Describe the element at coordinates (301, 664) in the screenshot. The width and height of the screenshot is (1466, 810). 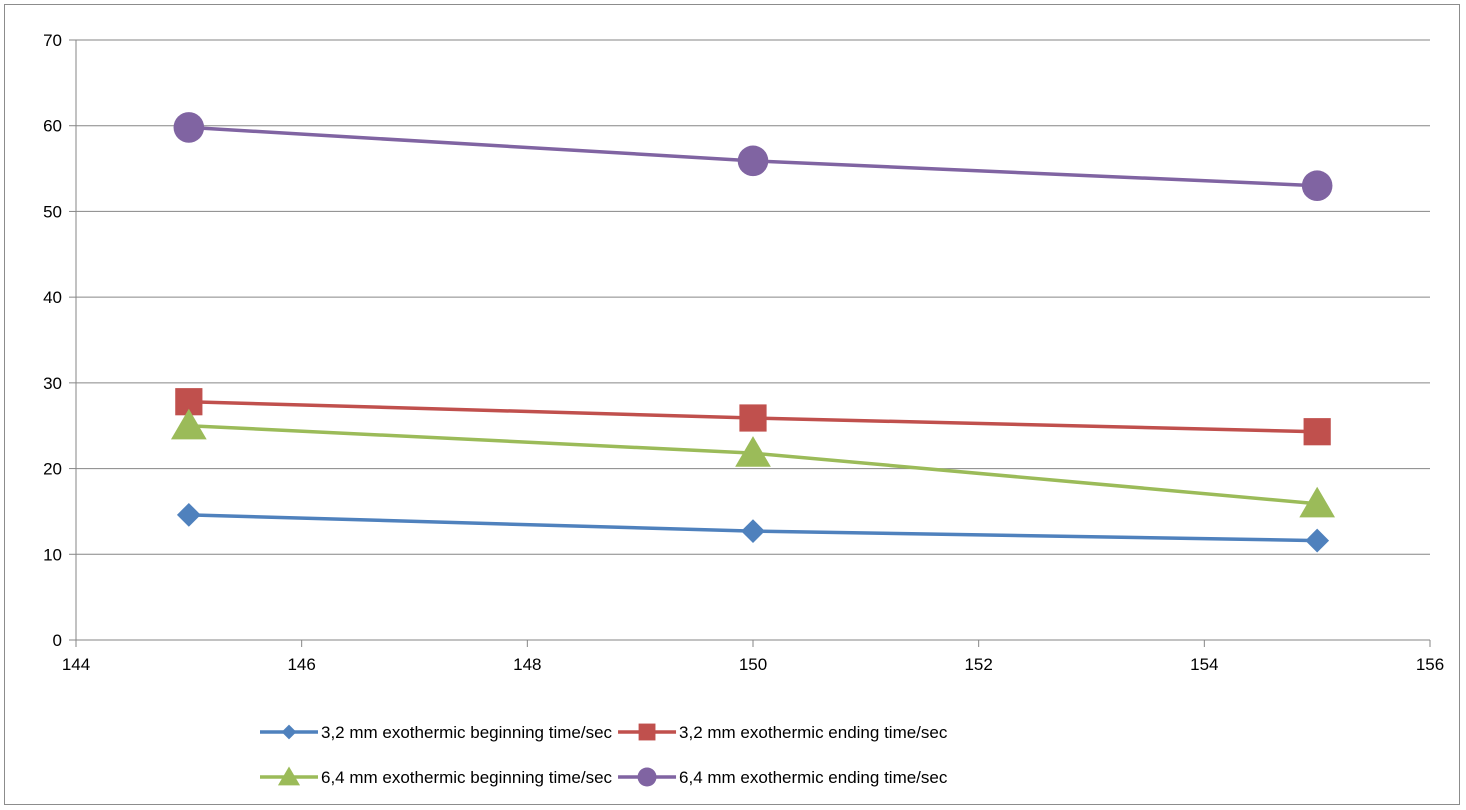
I see `x-tick-label: 146` at that location.